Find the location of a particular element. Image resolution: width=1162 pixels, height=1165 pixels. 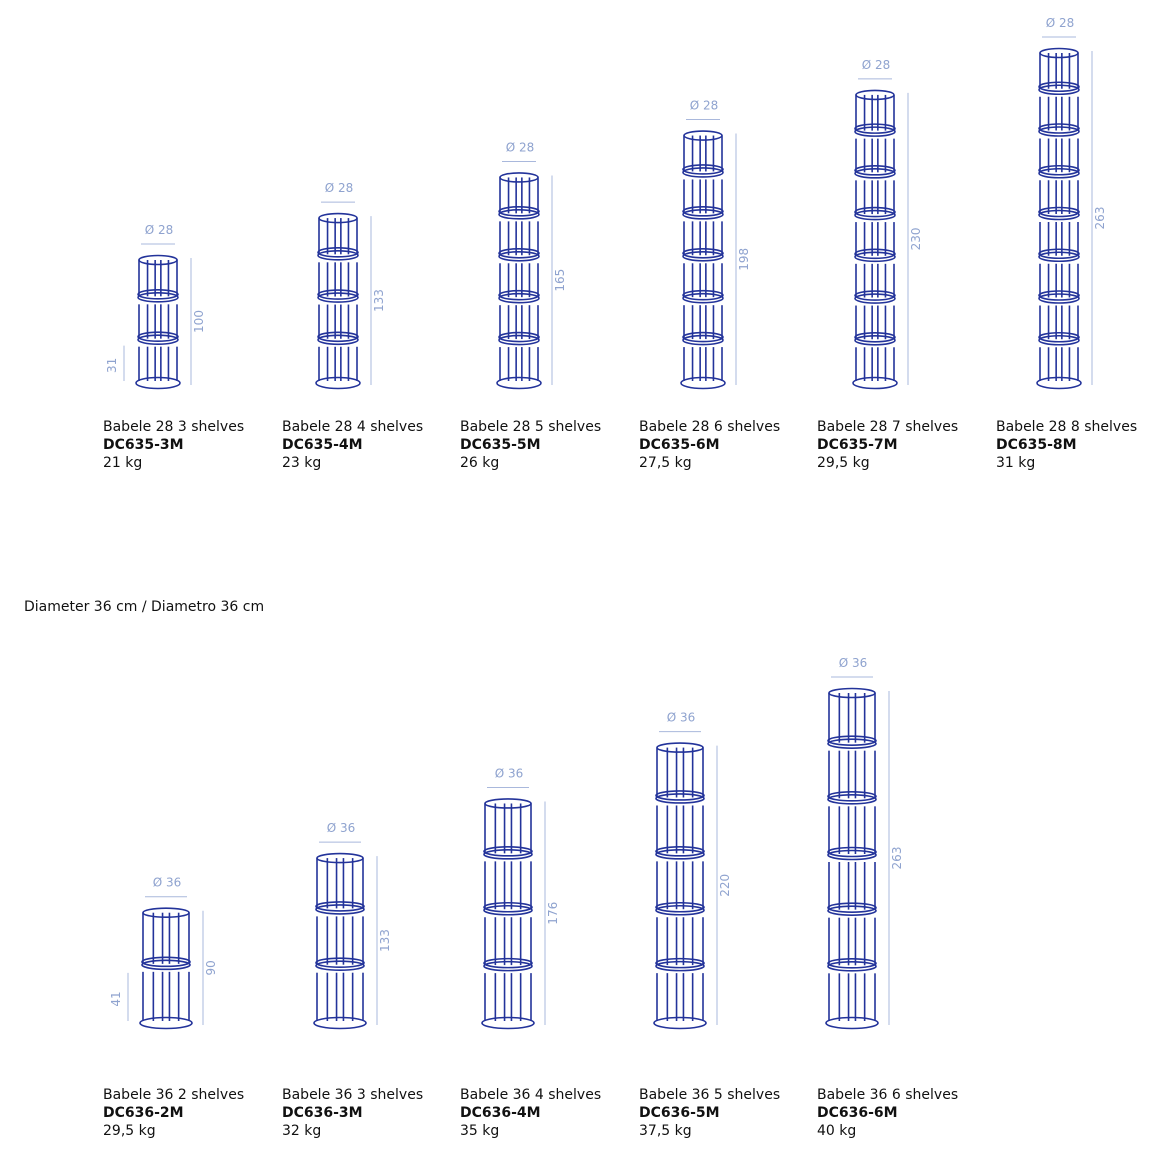

product-weight: 31 kg is located at coordinates (1015, 463).